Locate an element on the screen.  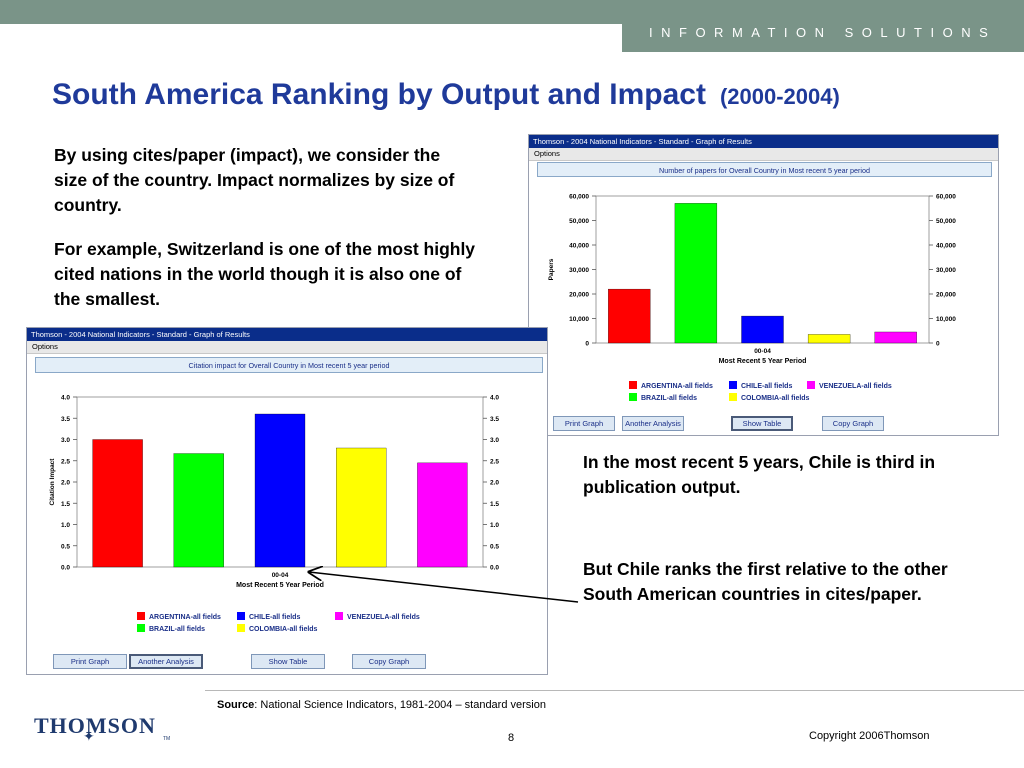
y-tick-label-right: 2.5 is located at coordinates (494, 461).